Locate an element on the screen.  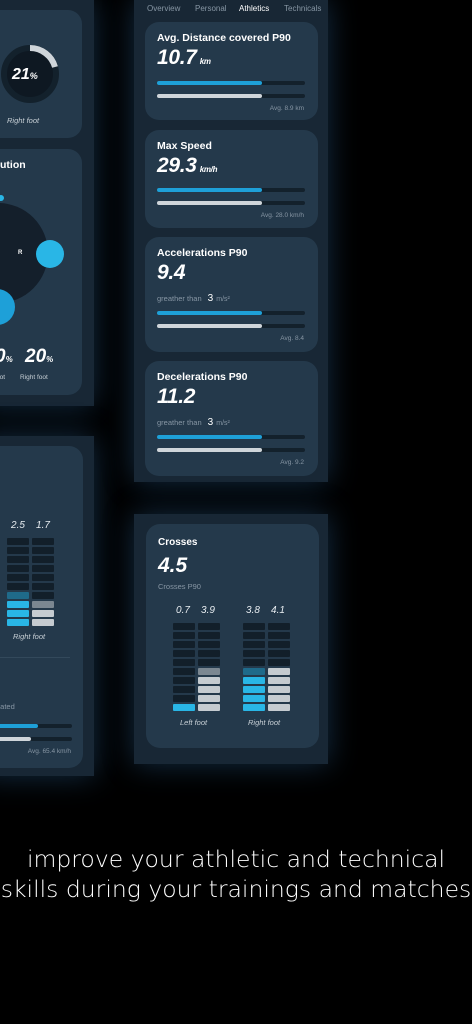
metric-title: Accelerations P90 is located at coordinates (202, 253).